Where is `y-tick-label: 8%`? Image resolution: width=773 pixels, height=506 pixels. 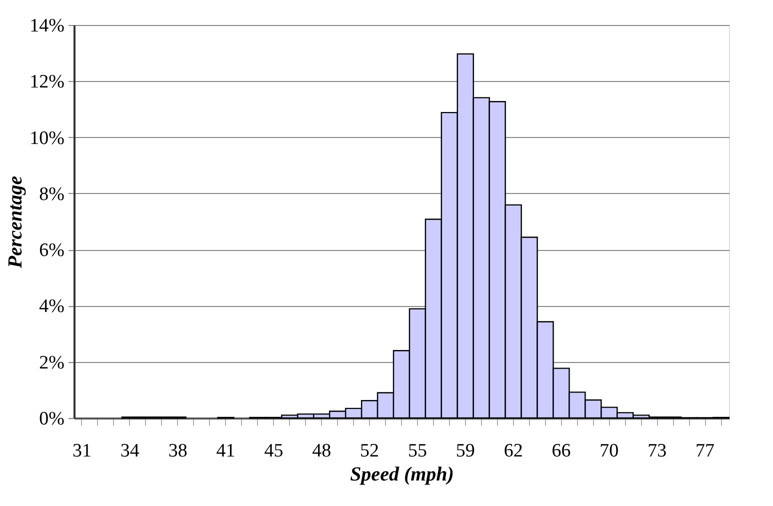 y-tick-label: 8% is located at coordinates (52, 194).